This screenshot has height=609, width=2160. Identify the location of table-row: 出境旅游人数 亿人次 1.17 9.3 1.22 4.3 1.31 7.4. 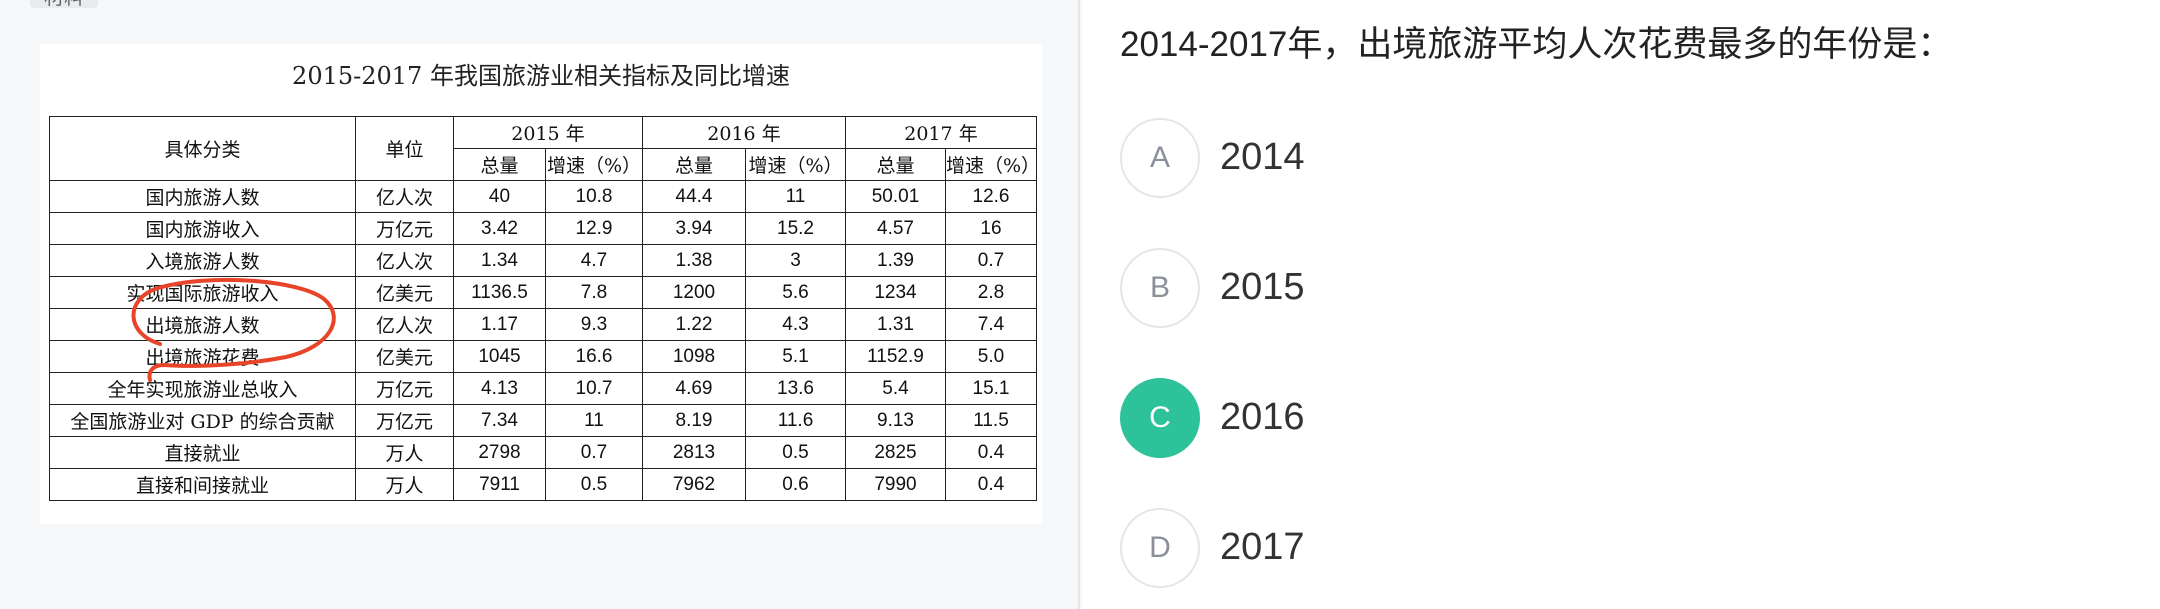
(543, 324).